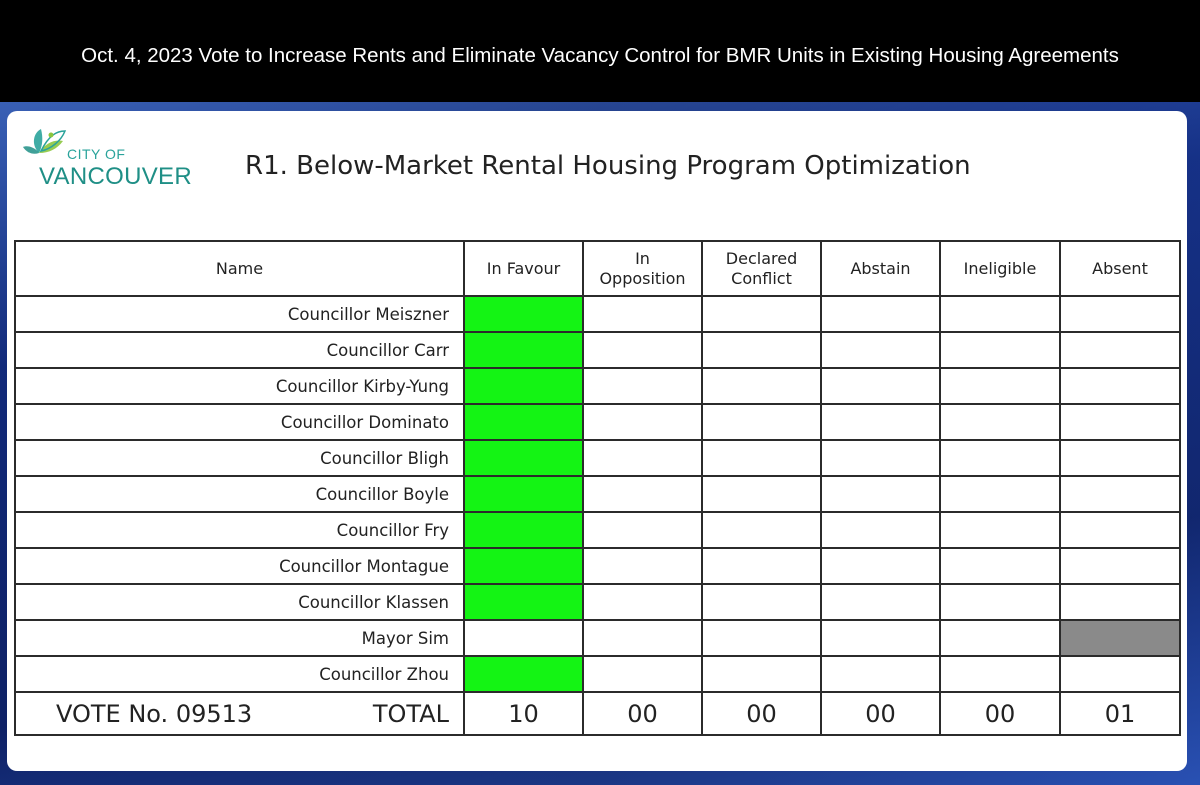  I want to click on col-header-declared-conflict-line2: Conflict, so click(761, 278).